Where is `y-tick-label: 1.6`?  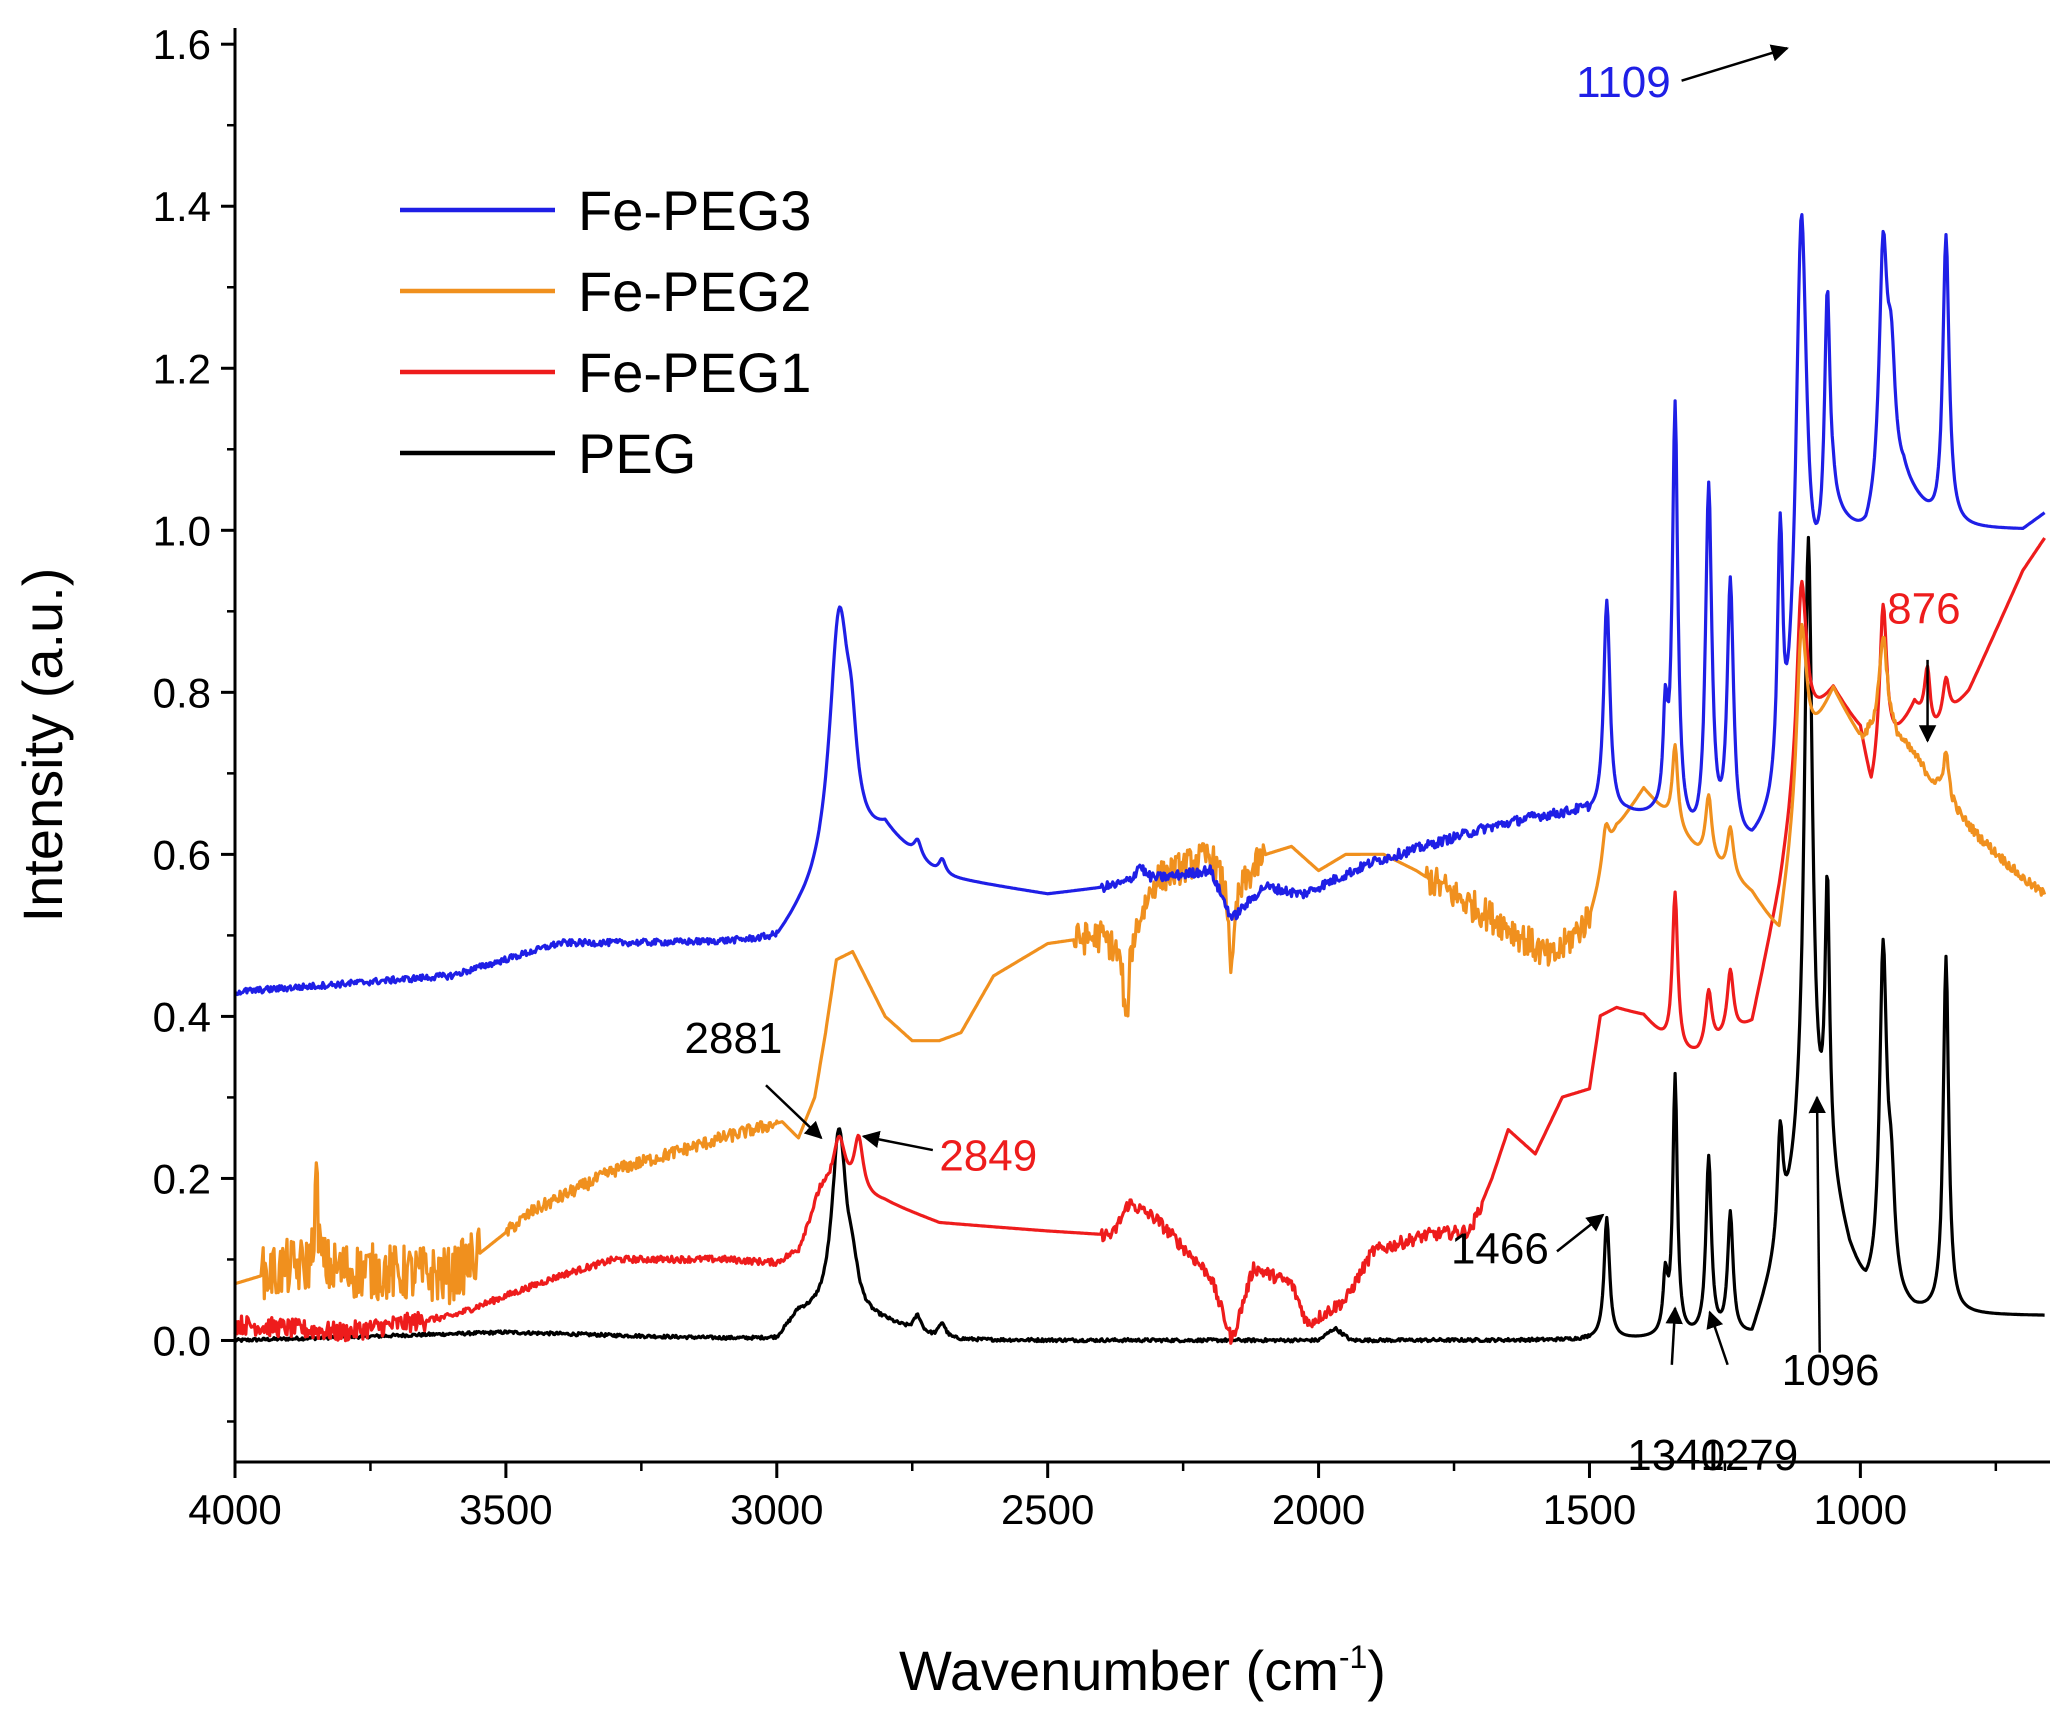
y-tick-label: 1.6 is located at coordinates (182, 44).